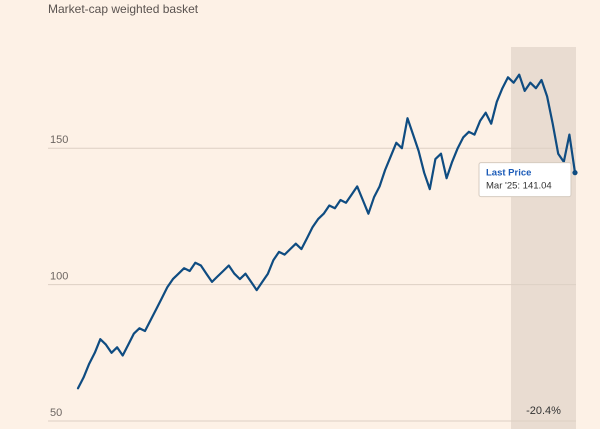 This screenshot has height=429, width=600. I want to click on y-tick-labels: 50 100 150, so click(59, 276).